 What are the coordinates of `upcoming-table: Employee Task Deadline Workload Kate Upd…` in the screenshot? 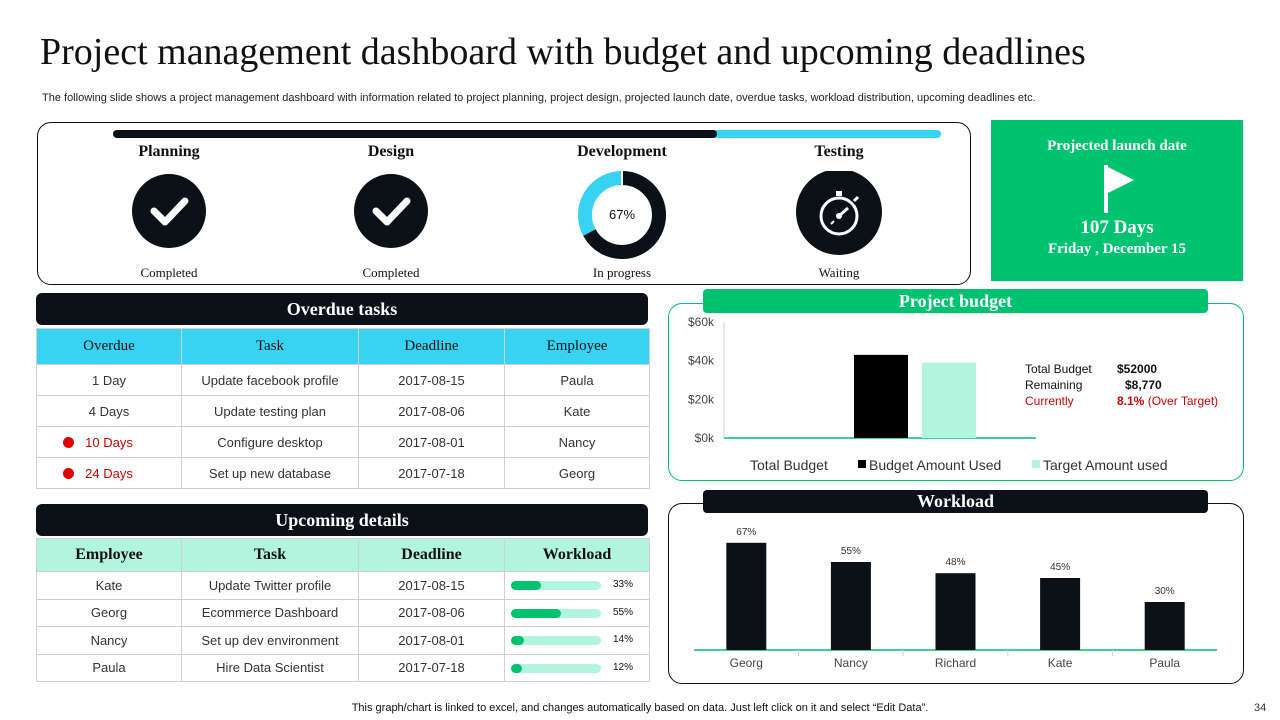 It's located at (343, 610).